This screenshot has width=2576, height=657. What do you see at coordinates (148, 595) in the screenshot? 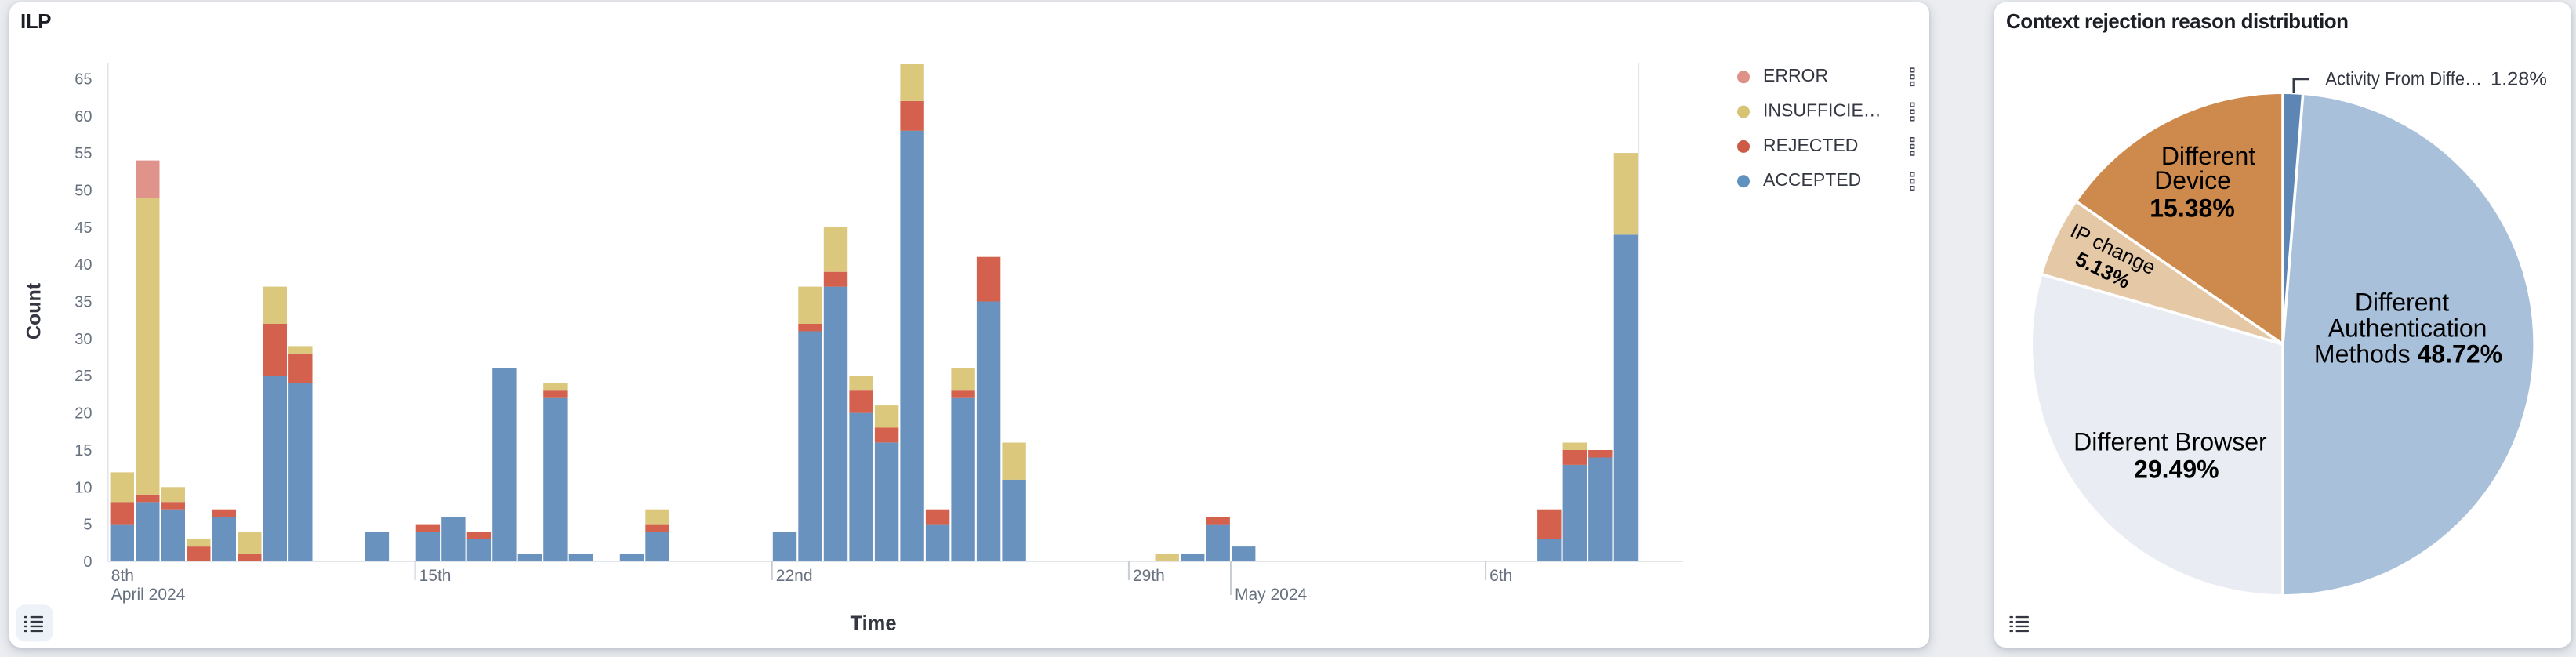
I see `svg-text: April 2024` at bounding box center [148, 595].